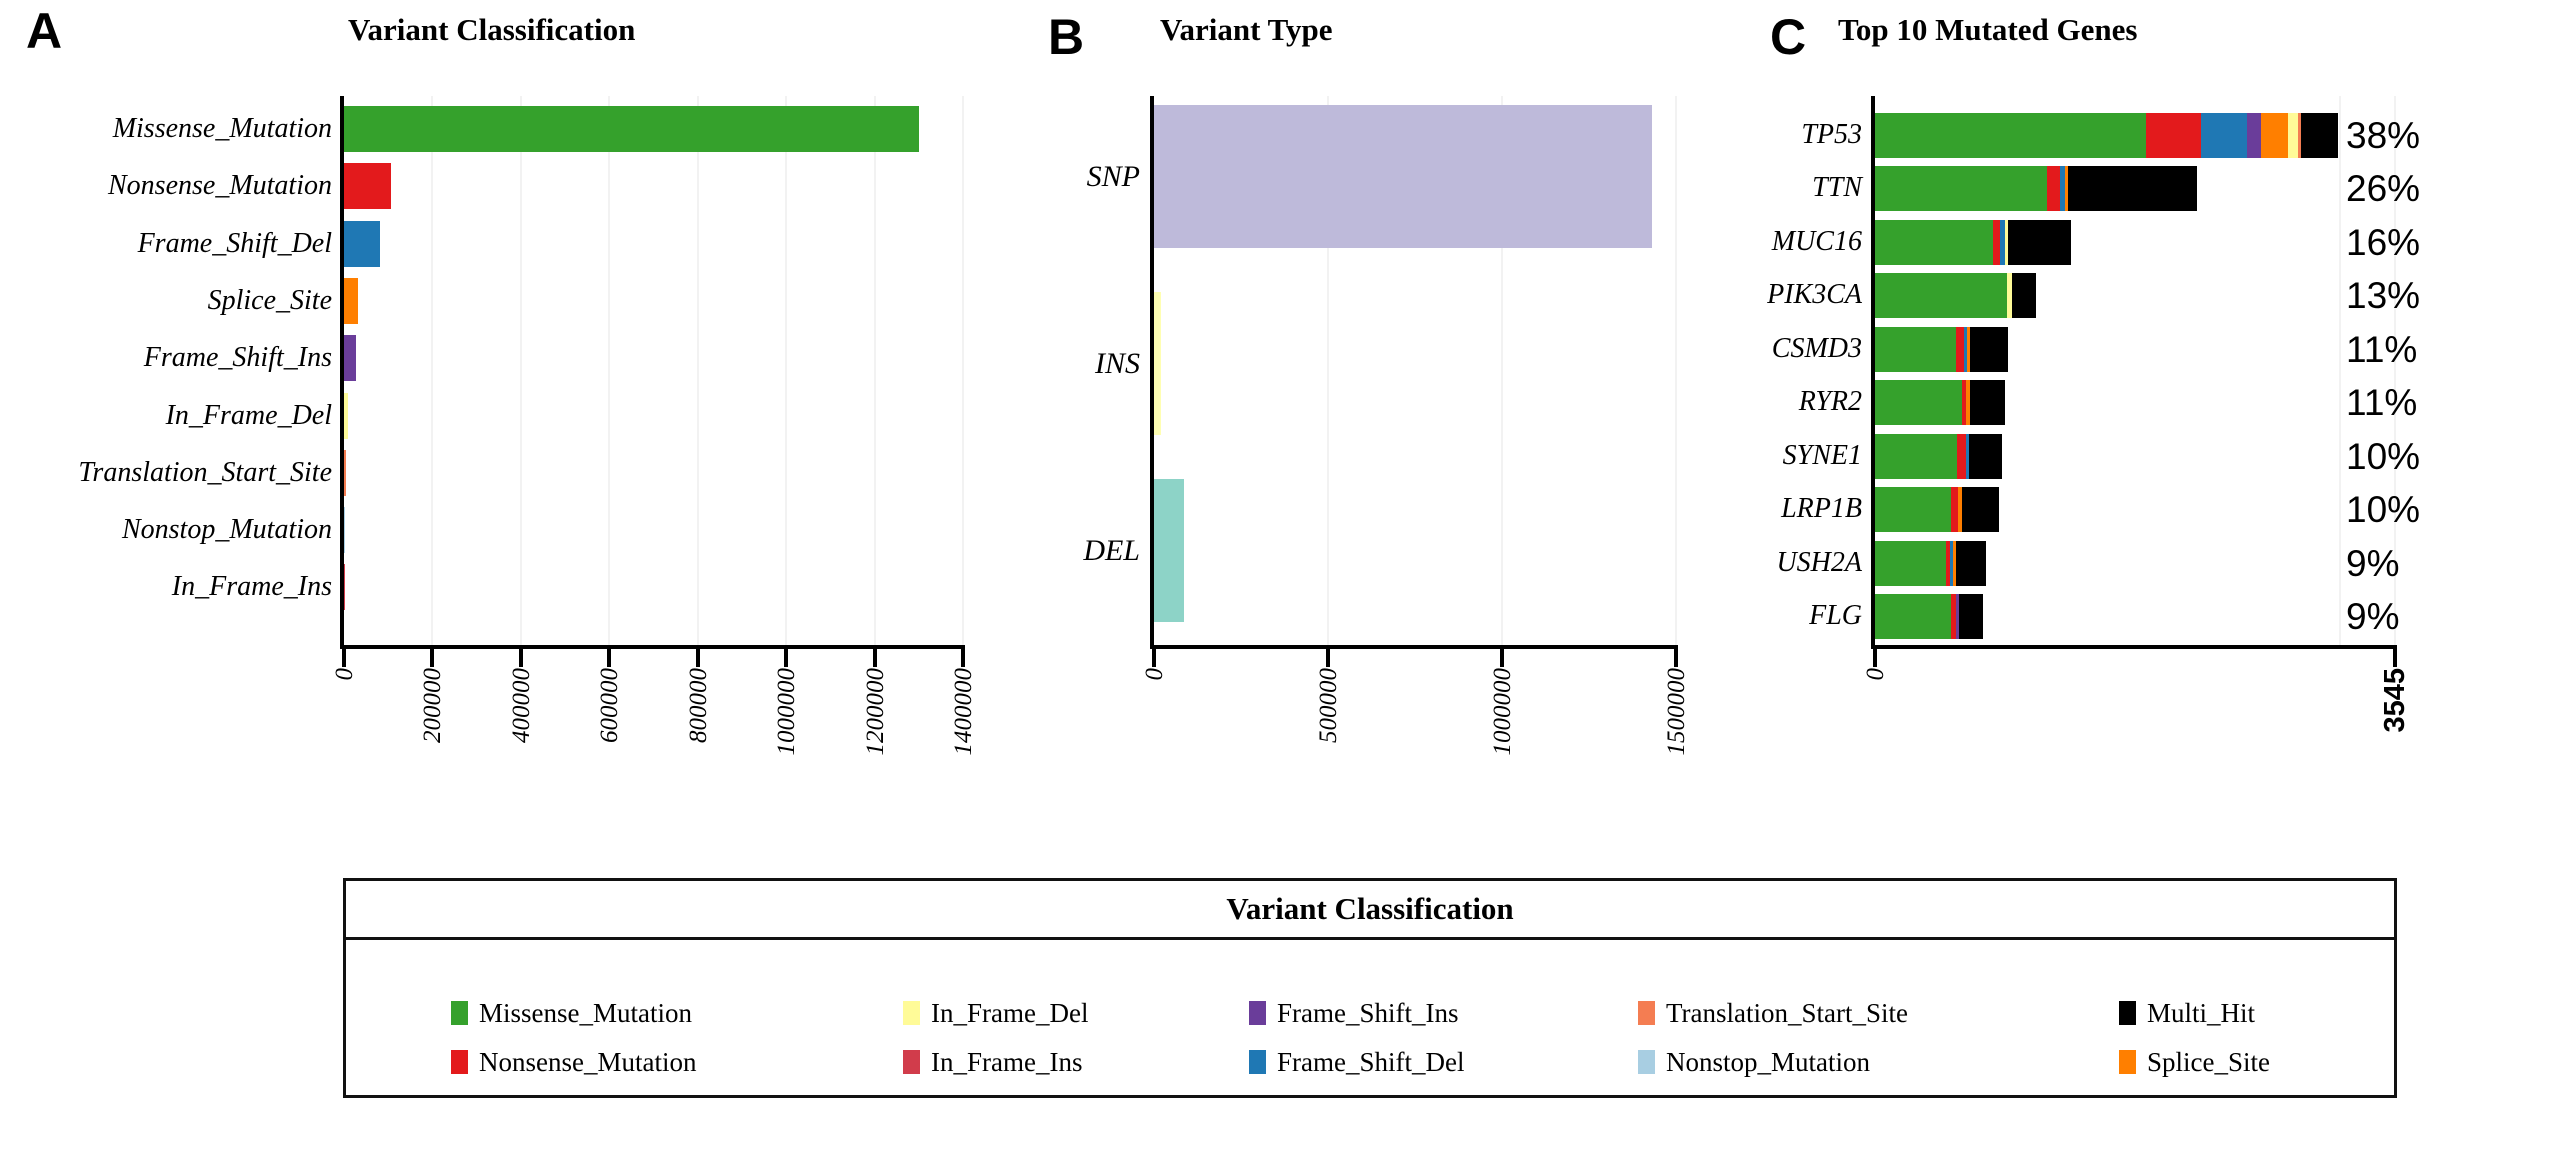  Describe the element at coordinates (1973, 242) in the screenshot. I see `gene-bar-MUC16` at that location.